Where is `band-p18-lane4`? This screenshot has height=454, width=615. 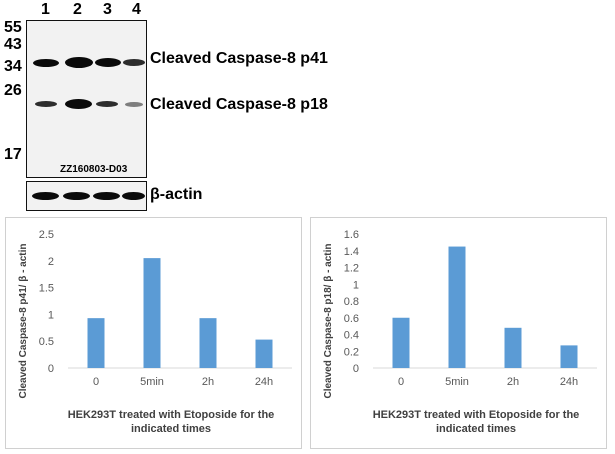 band-p18-lane4 is located at coordinates (134, 104).